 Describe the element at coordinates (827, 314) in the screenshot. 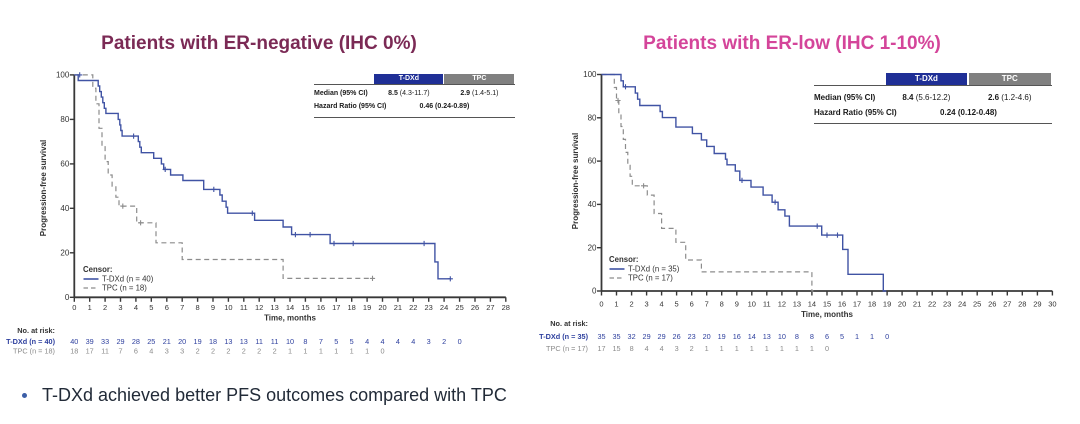

I see `svg-text: Time, months` at that location.